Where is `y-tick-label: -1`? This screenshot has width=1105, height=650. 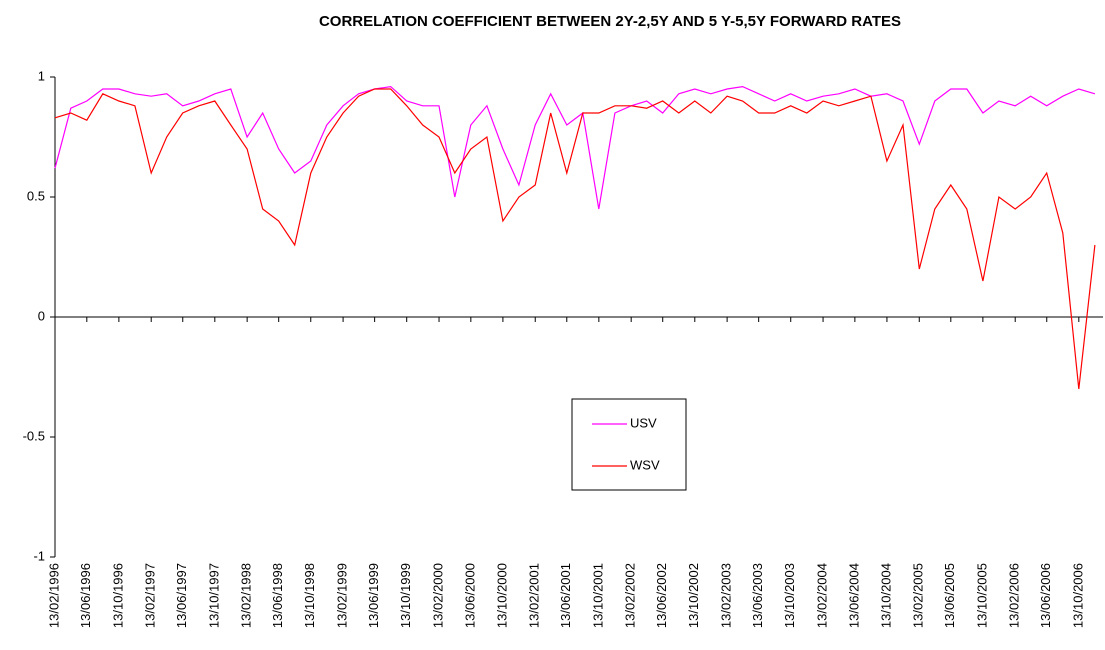
y-tick-label: -1 is located at coordinates (39, 555).